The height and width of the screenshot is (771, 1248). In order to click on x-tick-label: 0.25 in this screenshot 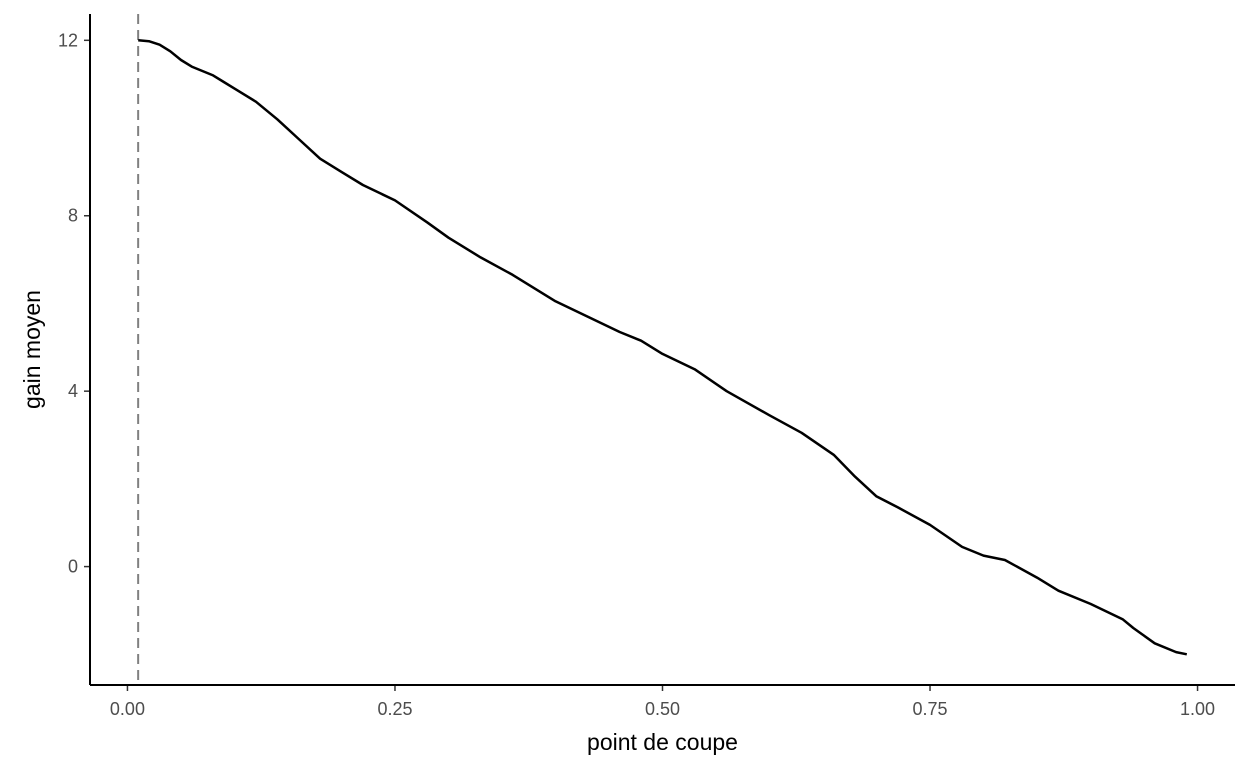, I will do `click(394, 709)`.